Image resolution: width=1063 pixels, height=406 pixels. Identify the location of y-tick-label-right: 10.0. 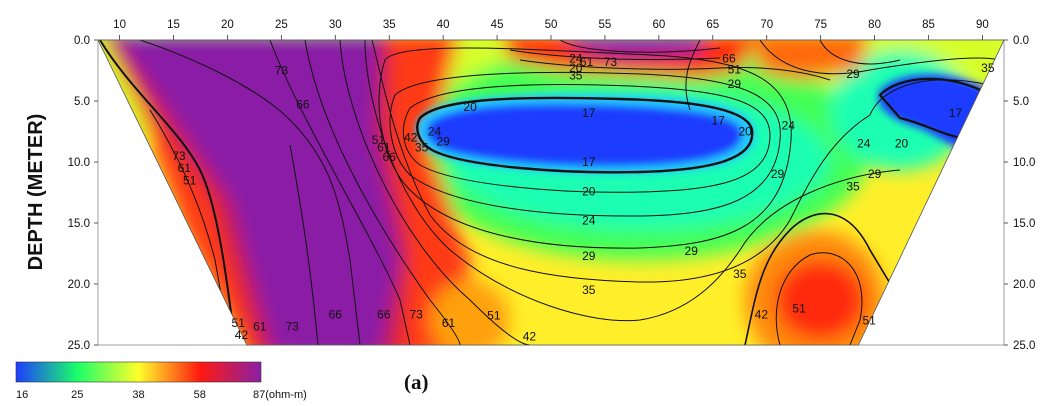
(1024, 163).